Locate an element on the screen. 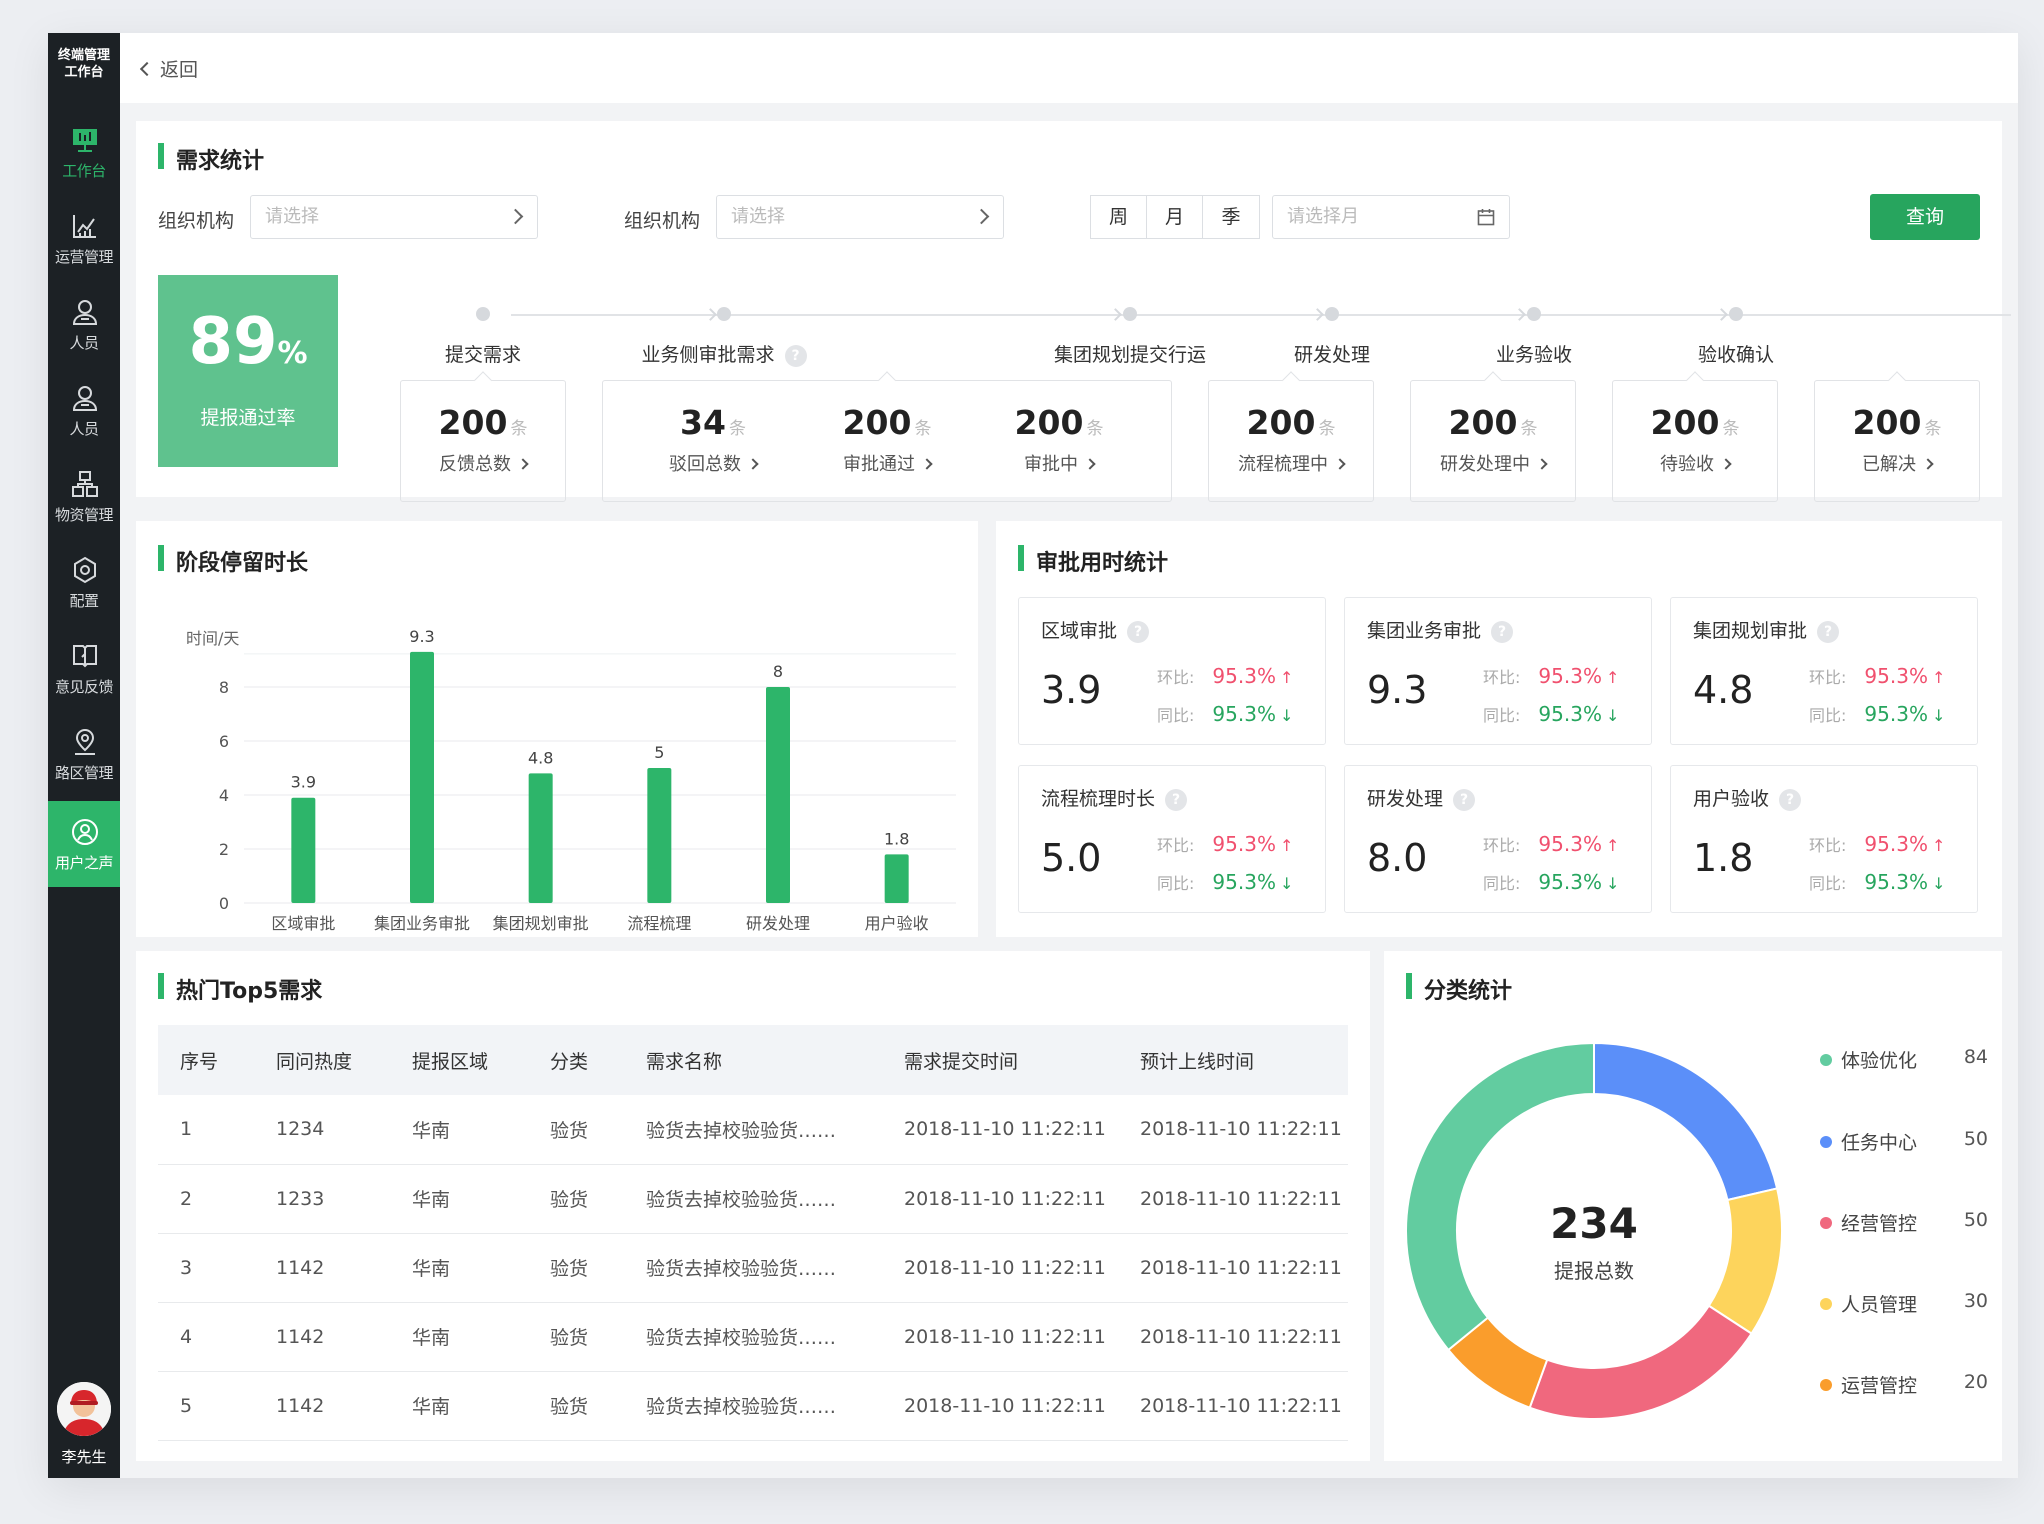 The image size is (2044, 1524). approval-metric-box: 集团规划审批? 4.8 环比: 95.3% ↑ 同比: 95.3% ↓ is located at coordinates (1824, 671).